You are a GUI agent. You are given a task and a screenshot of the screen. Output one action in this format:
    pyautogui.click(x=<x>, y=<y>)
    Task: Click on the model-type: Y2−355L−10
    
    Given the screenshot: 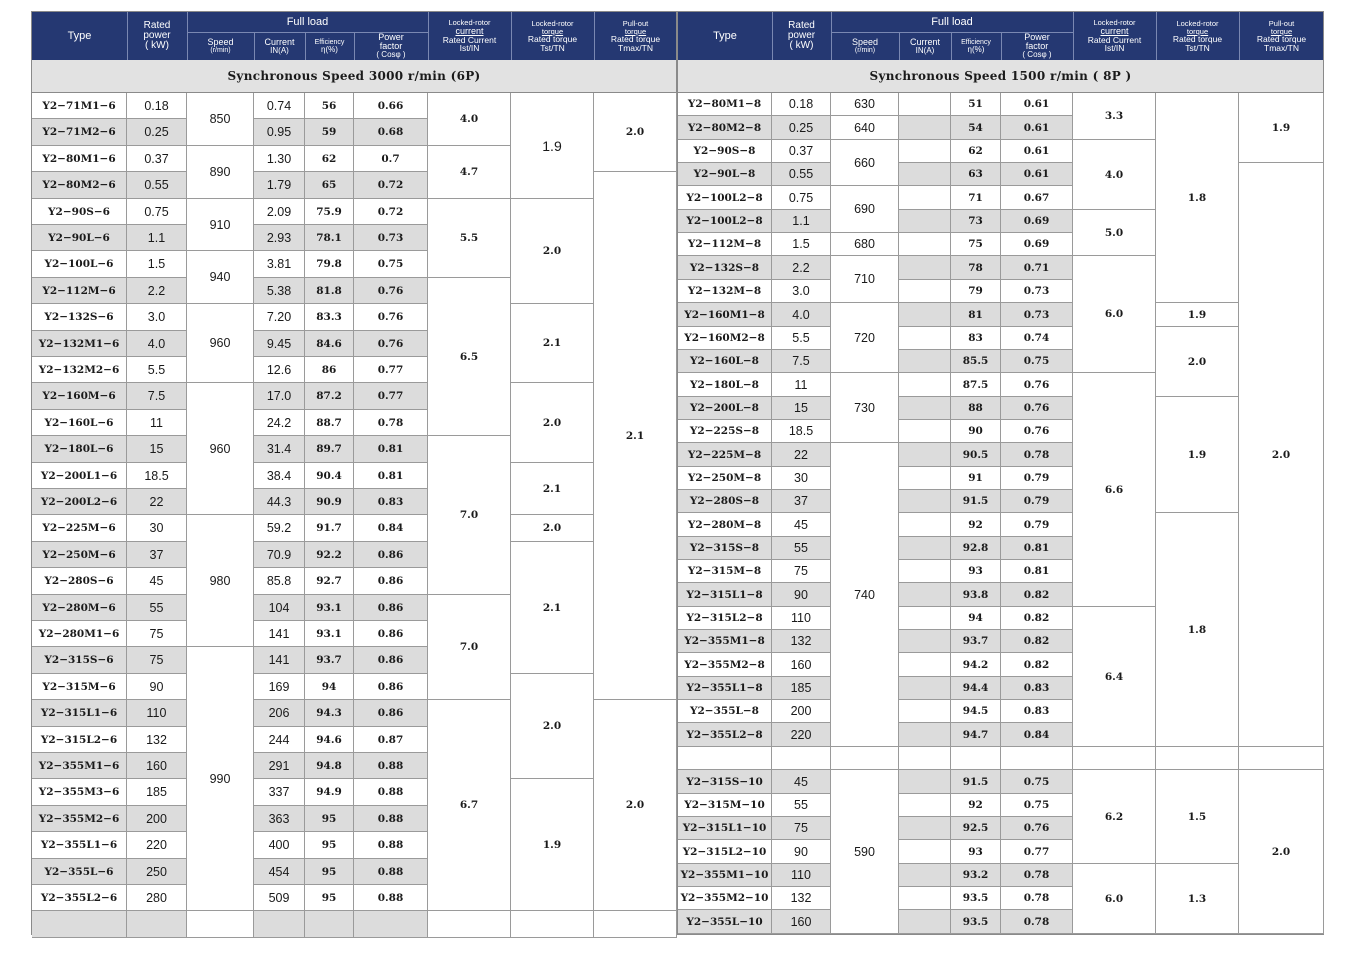 What is the action you would take?
    pyautogui.click(x=725, y=922)
    